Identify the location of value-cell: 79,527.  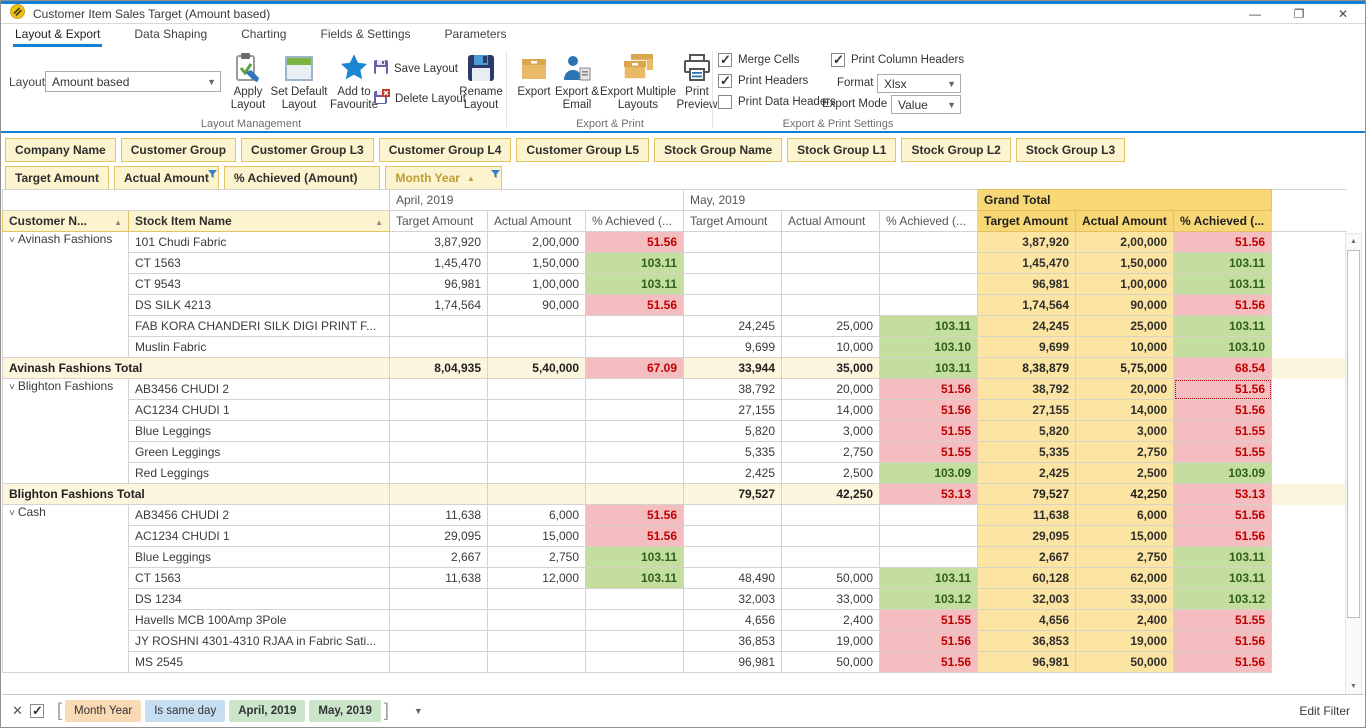
(733, 494).